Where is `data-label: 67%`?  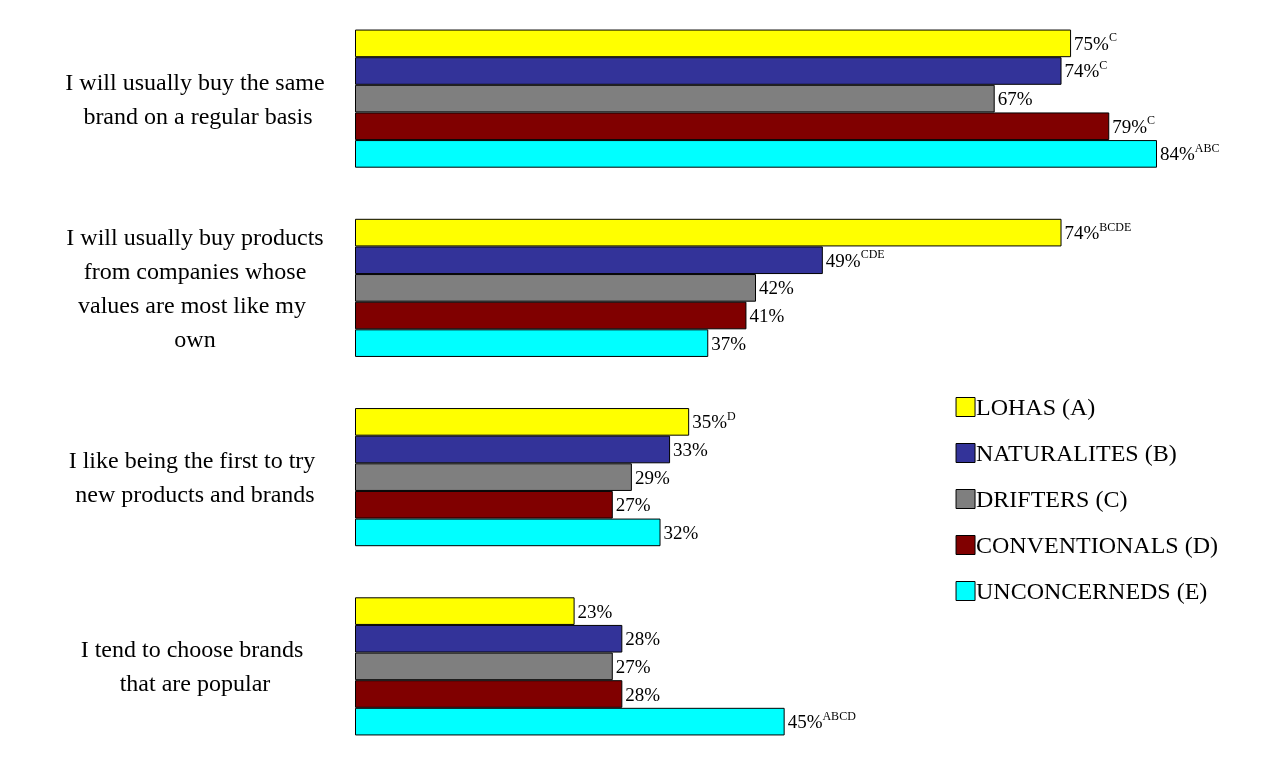 data-label: 67% is located at coordinates (1015, 99).